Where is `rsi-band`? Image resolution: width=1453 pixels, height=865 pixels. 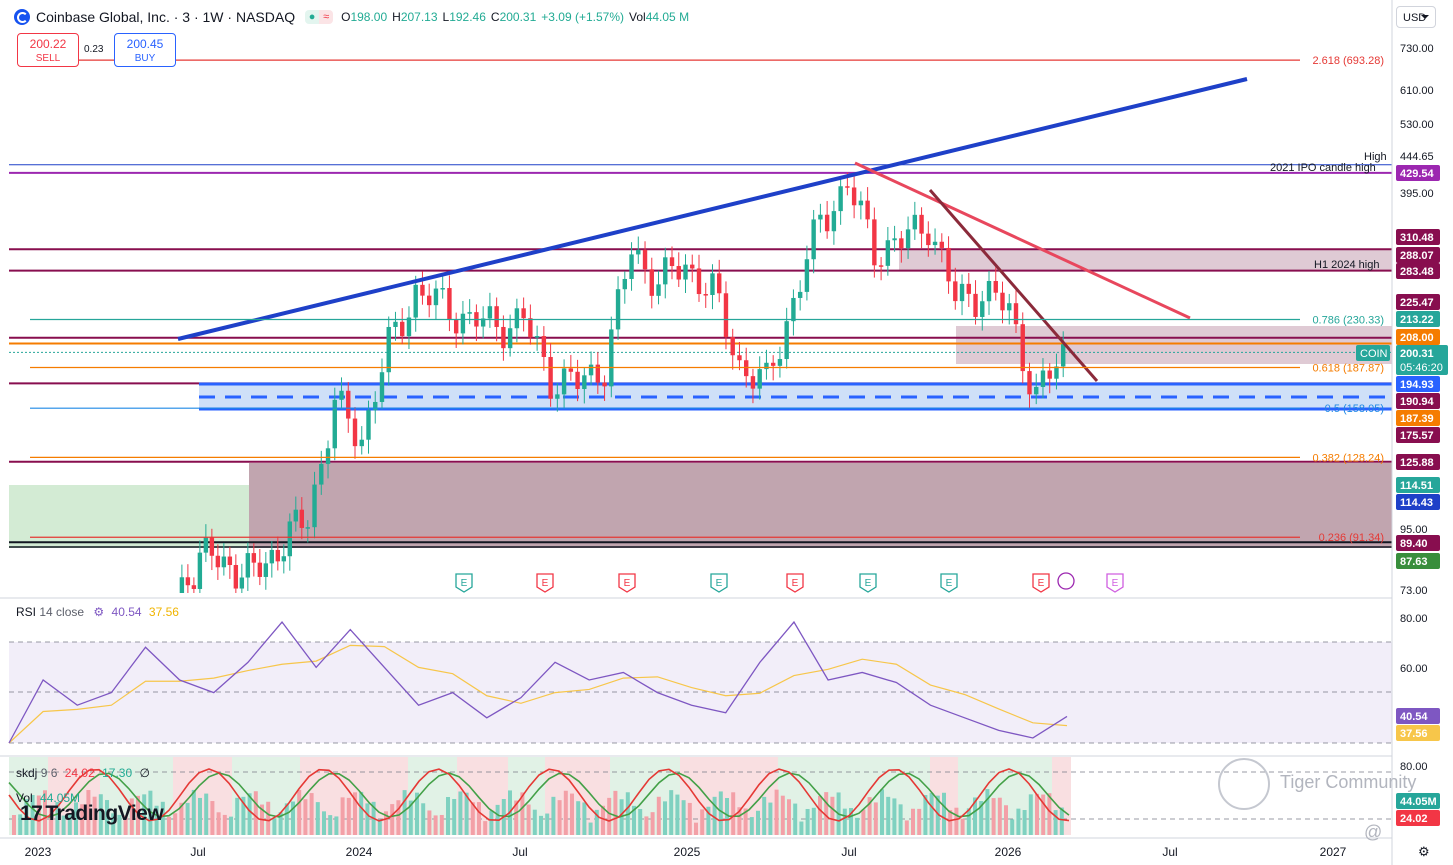 rsi-band is located at coordinates (700, 692).